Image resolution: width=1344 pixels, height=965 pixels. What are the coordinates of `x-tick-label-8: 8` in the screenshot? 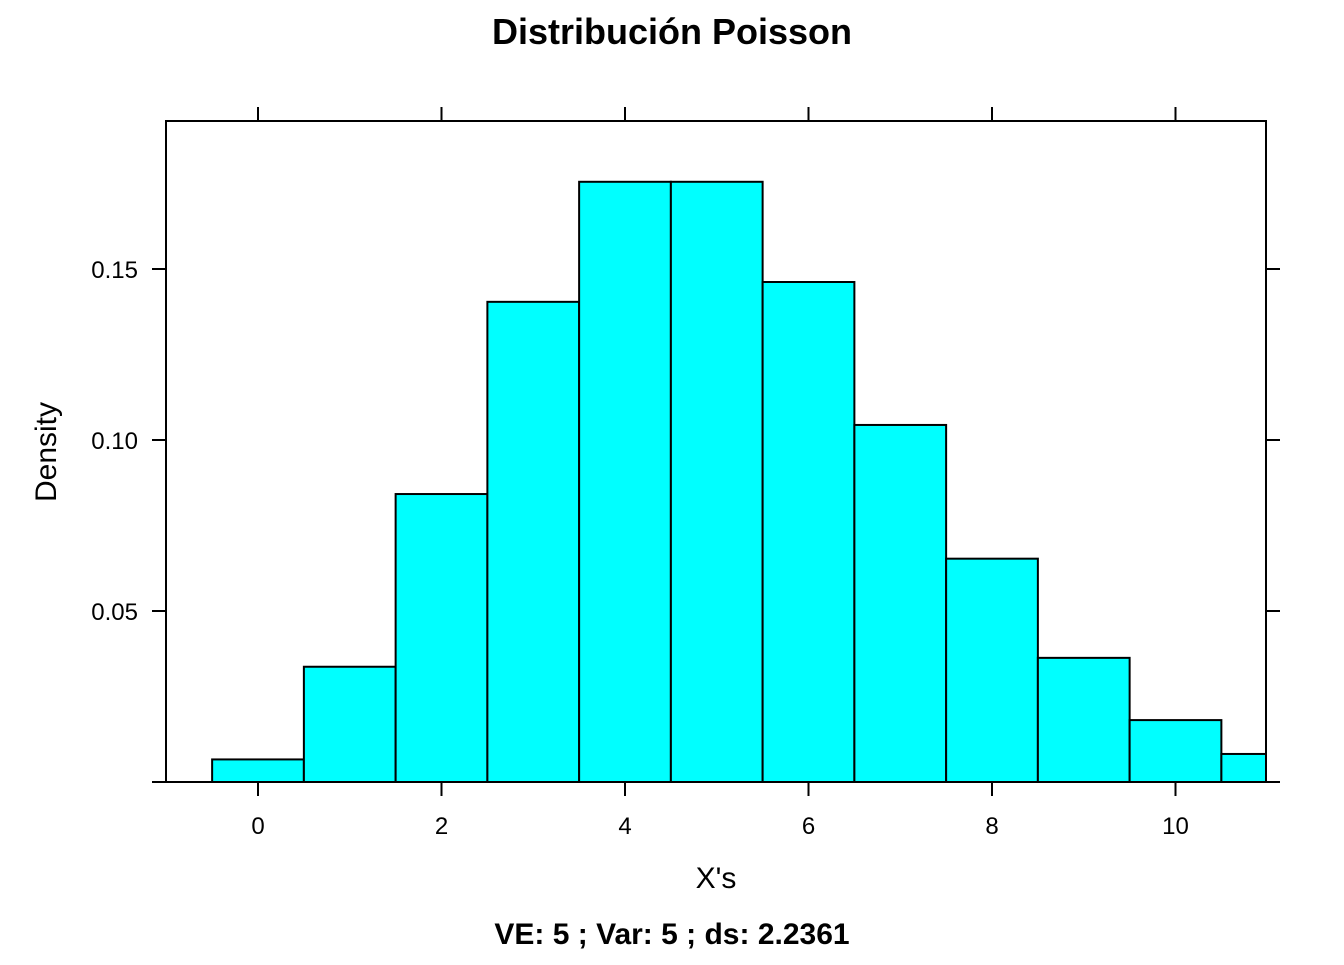 It's located at (991, 826).